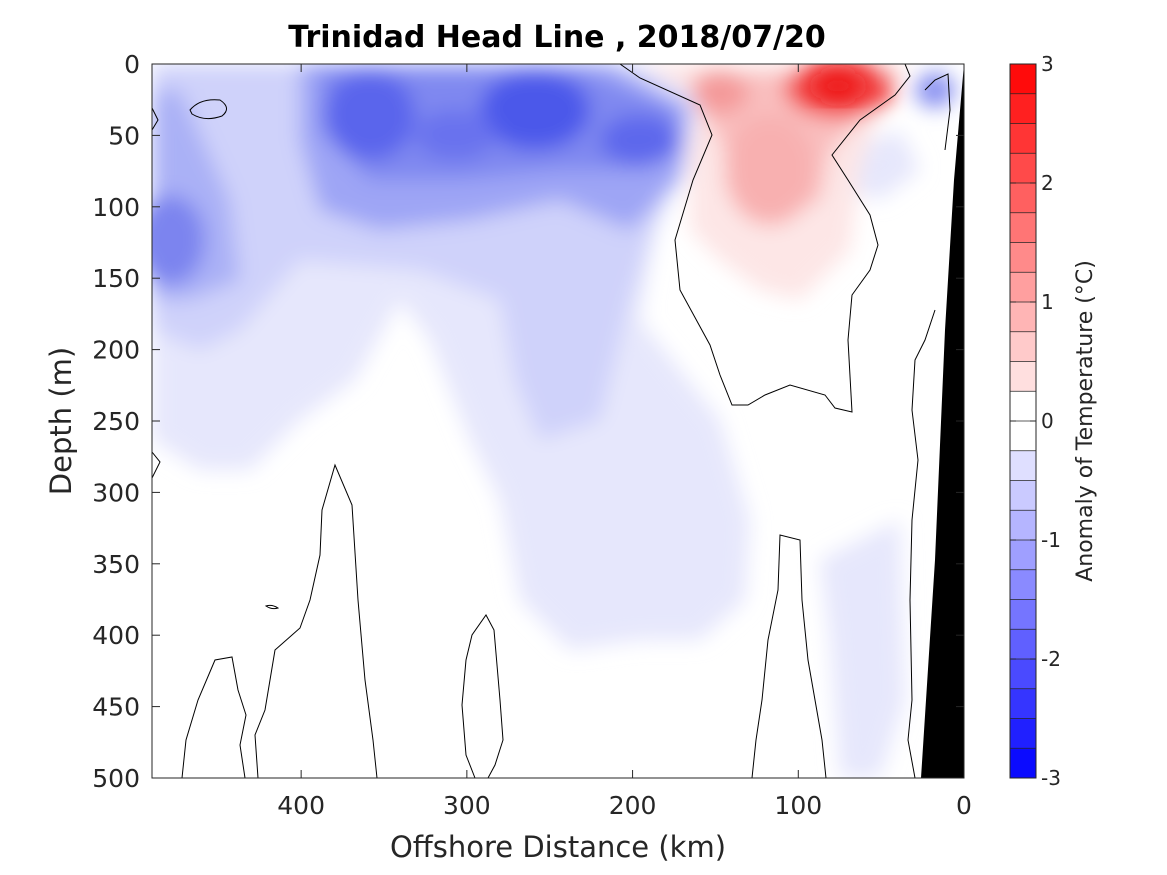  Describe the element at coordinates (116, 350) in the screenshot. I see `y-tick-label: 200` at that location.